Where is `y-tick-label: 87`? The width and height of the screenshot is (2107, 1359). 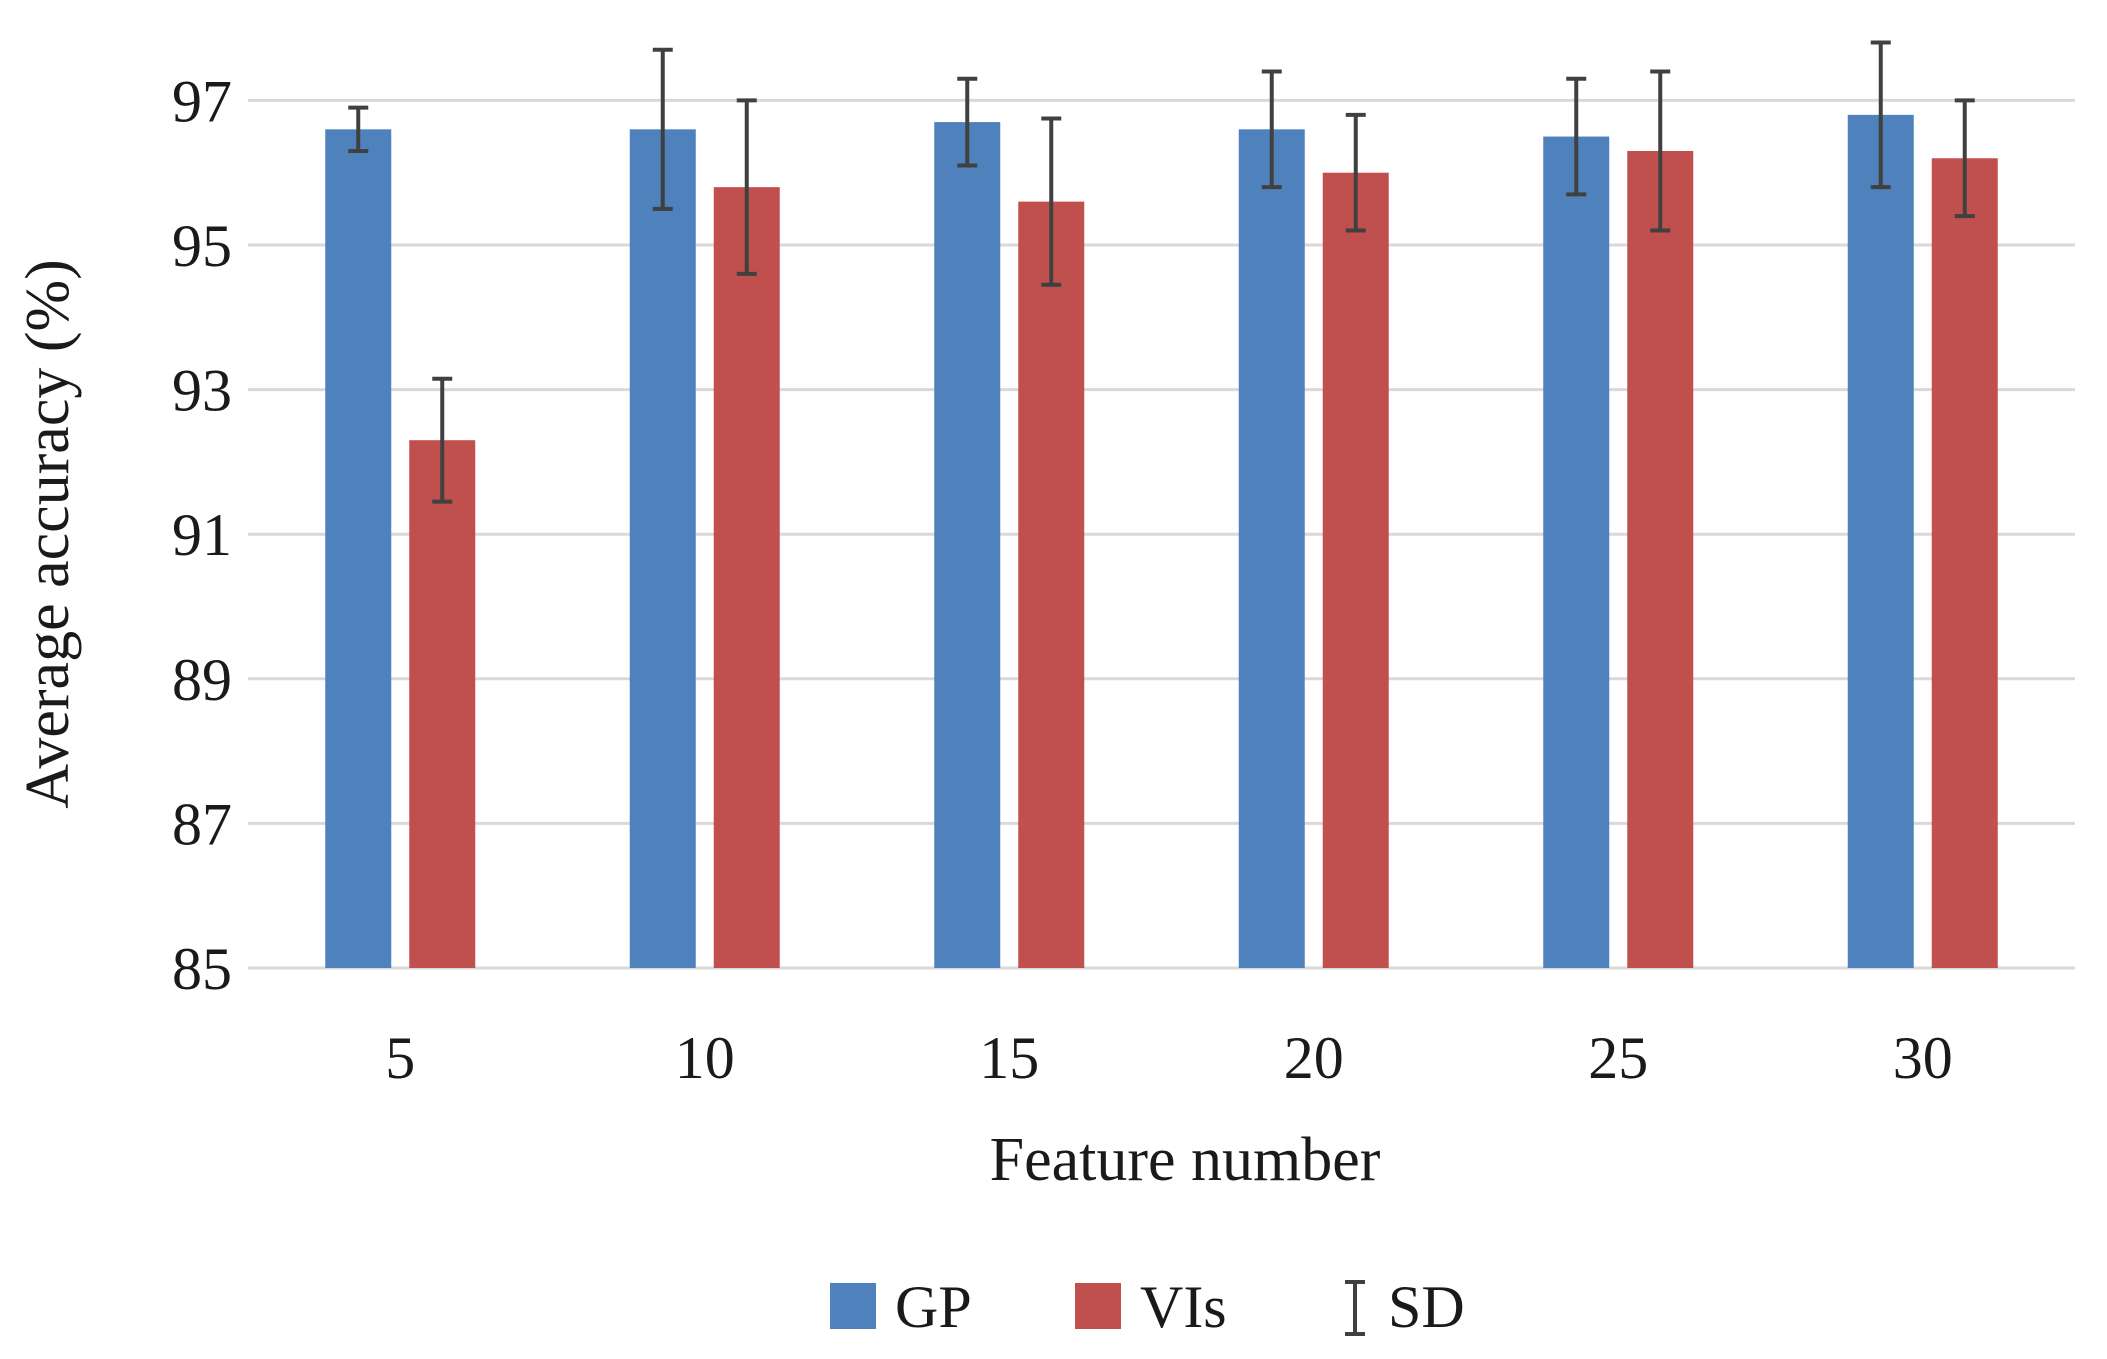
y-tick-label: 87 is located at coordinates (202, 824).